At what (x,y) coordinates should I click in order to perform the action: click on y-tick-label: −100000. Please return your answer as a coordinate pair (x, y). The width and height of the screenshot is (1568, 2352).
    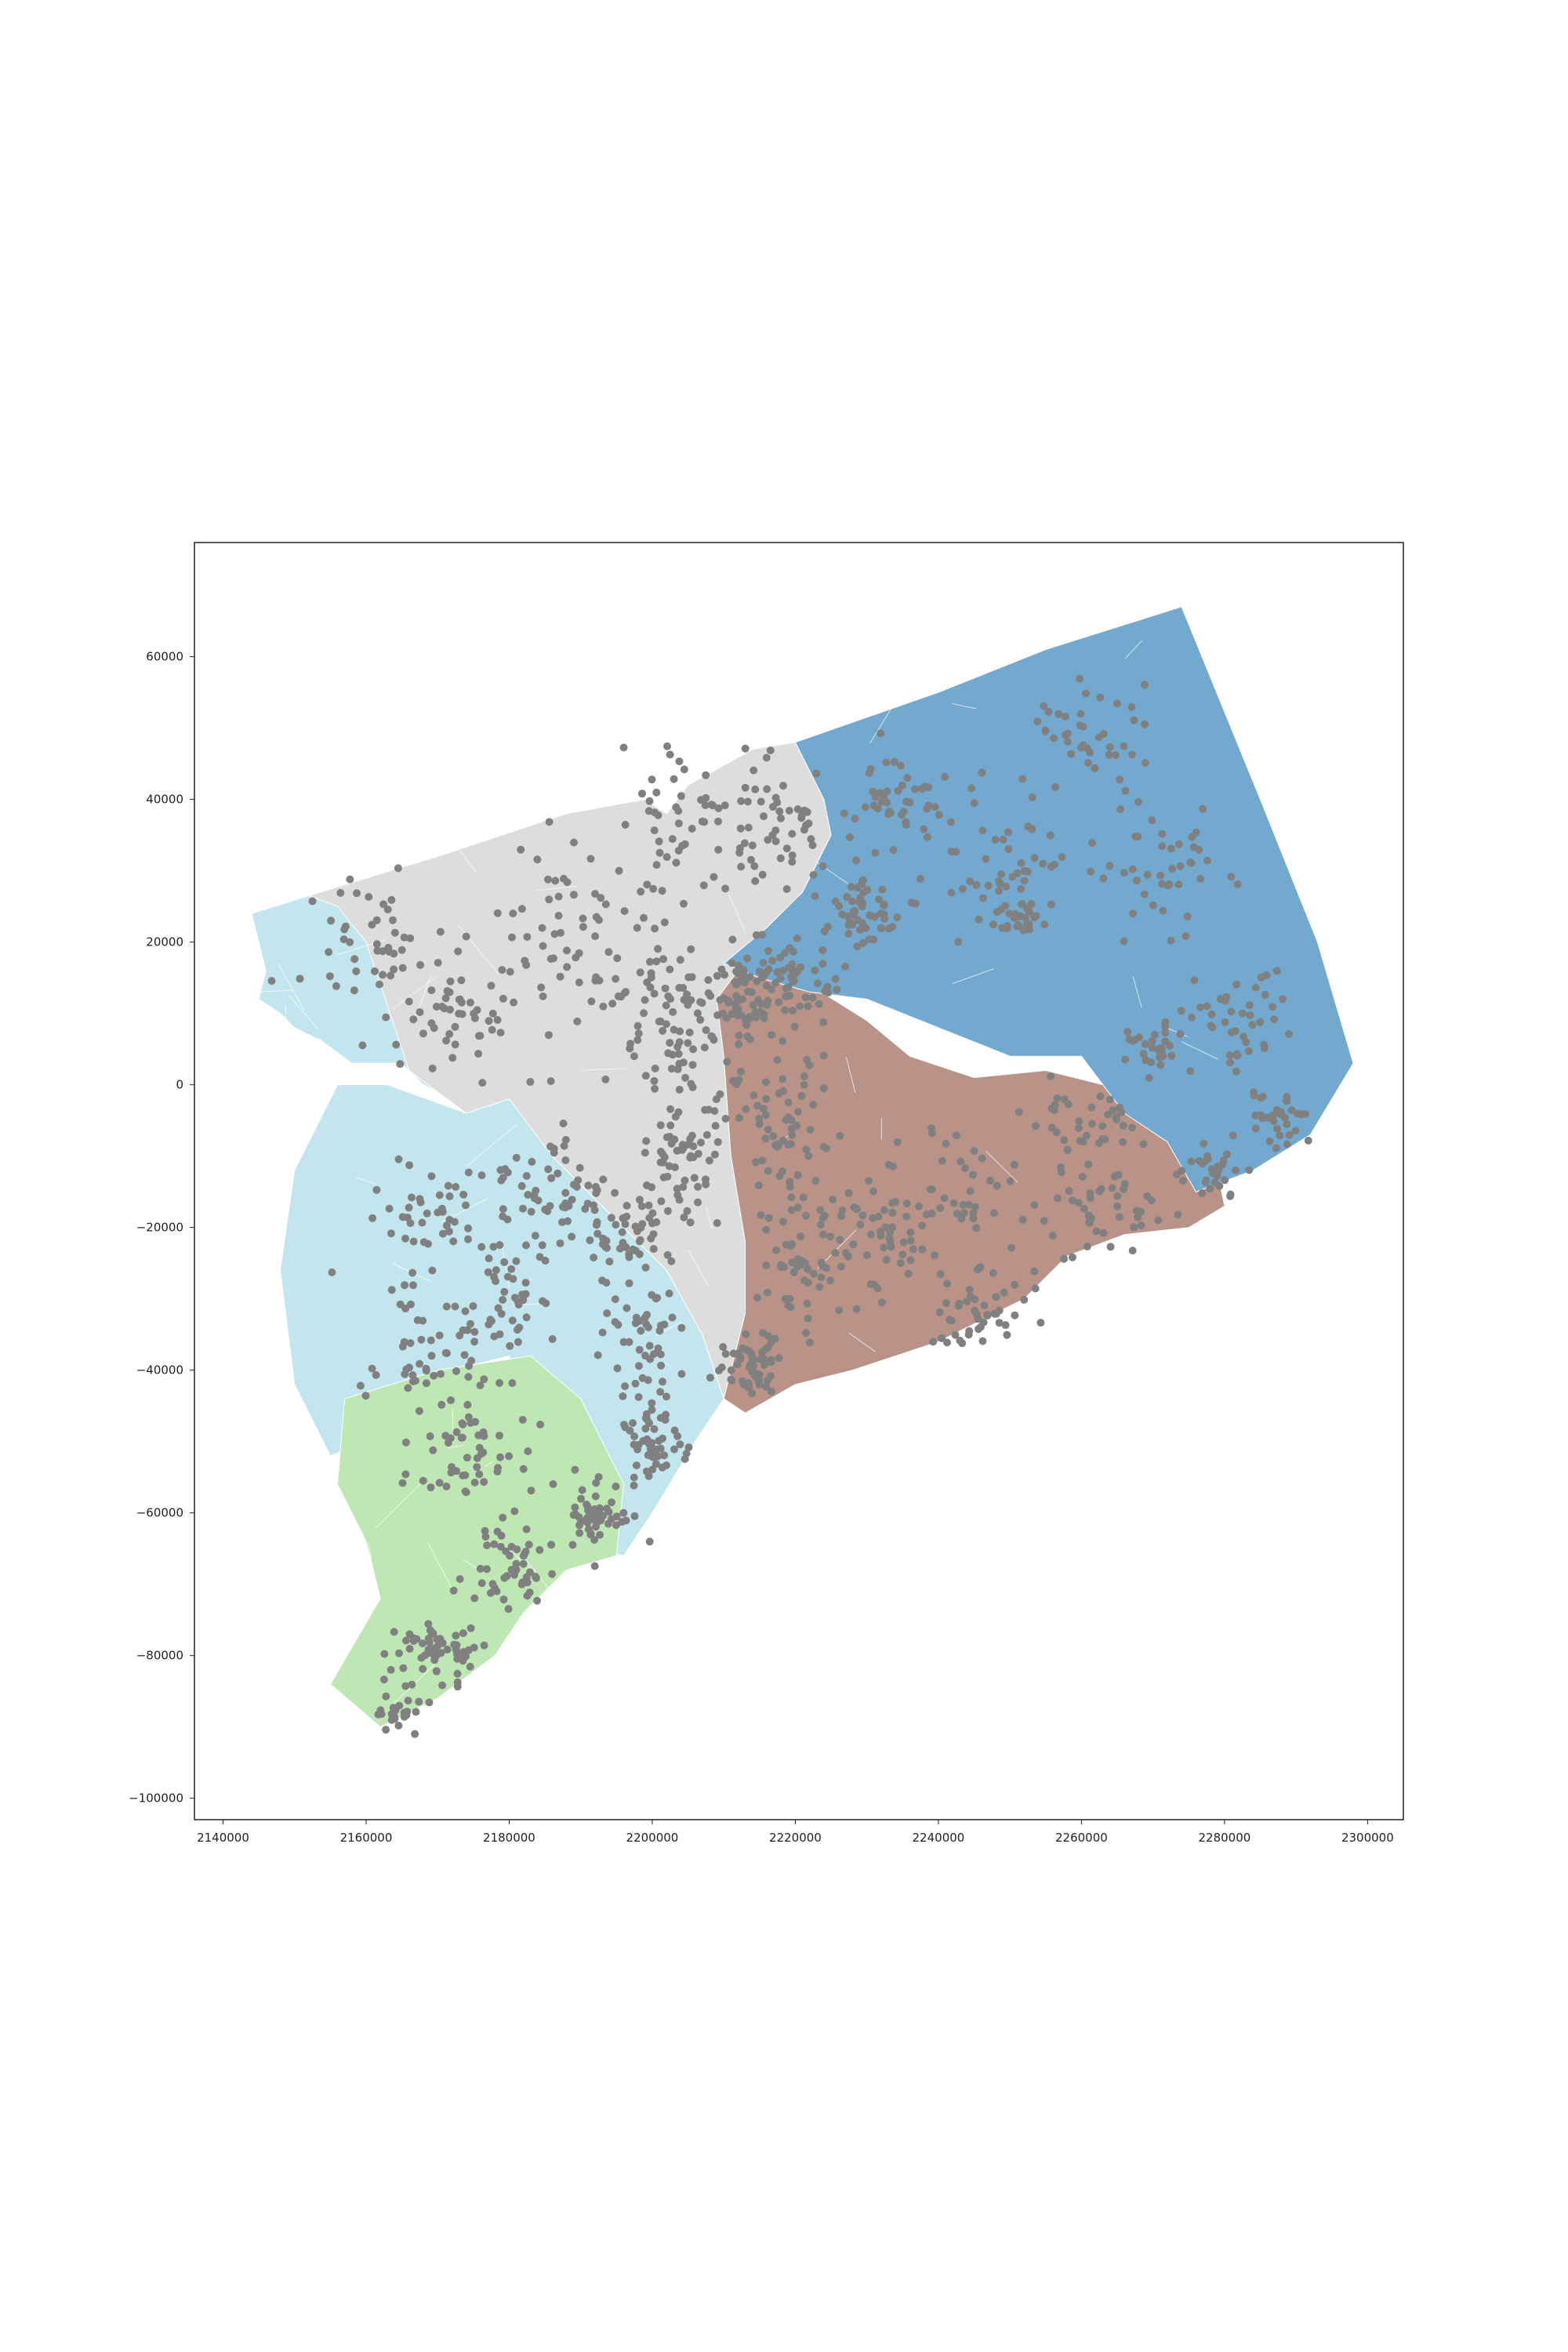
    Looking at the image, I should click on (156, 1798).